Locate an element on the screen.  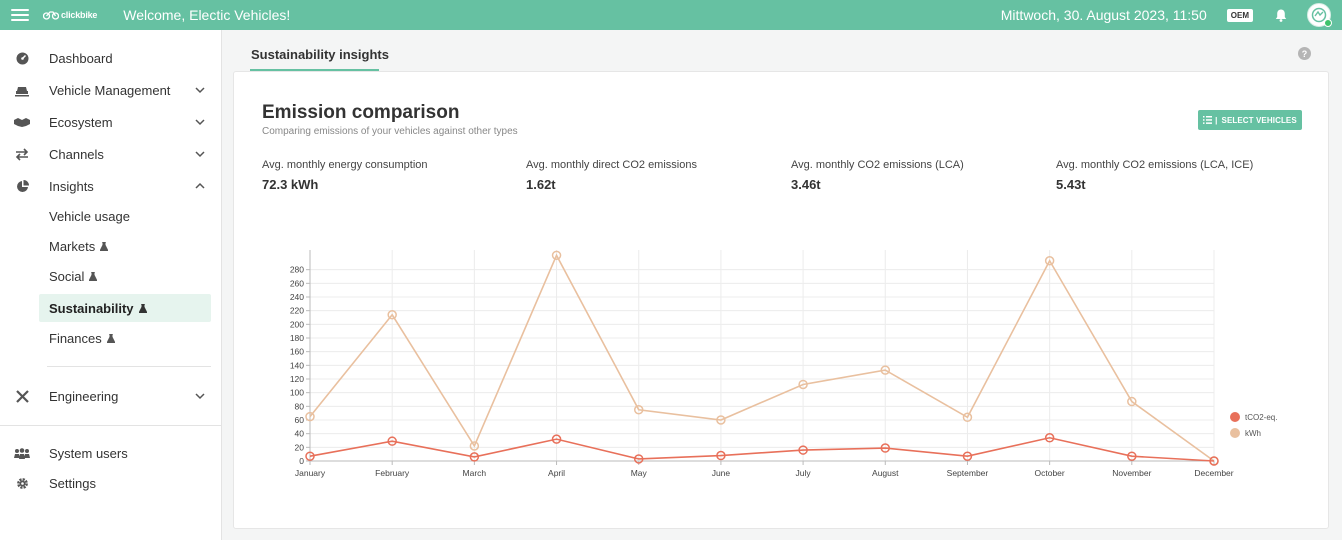
select-vehicles-label: SELECT VEHICLES is located at coordinates (1259, 120).